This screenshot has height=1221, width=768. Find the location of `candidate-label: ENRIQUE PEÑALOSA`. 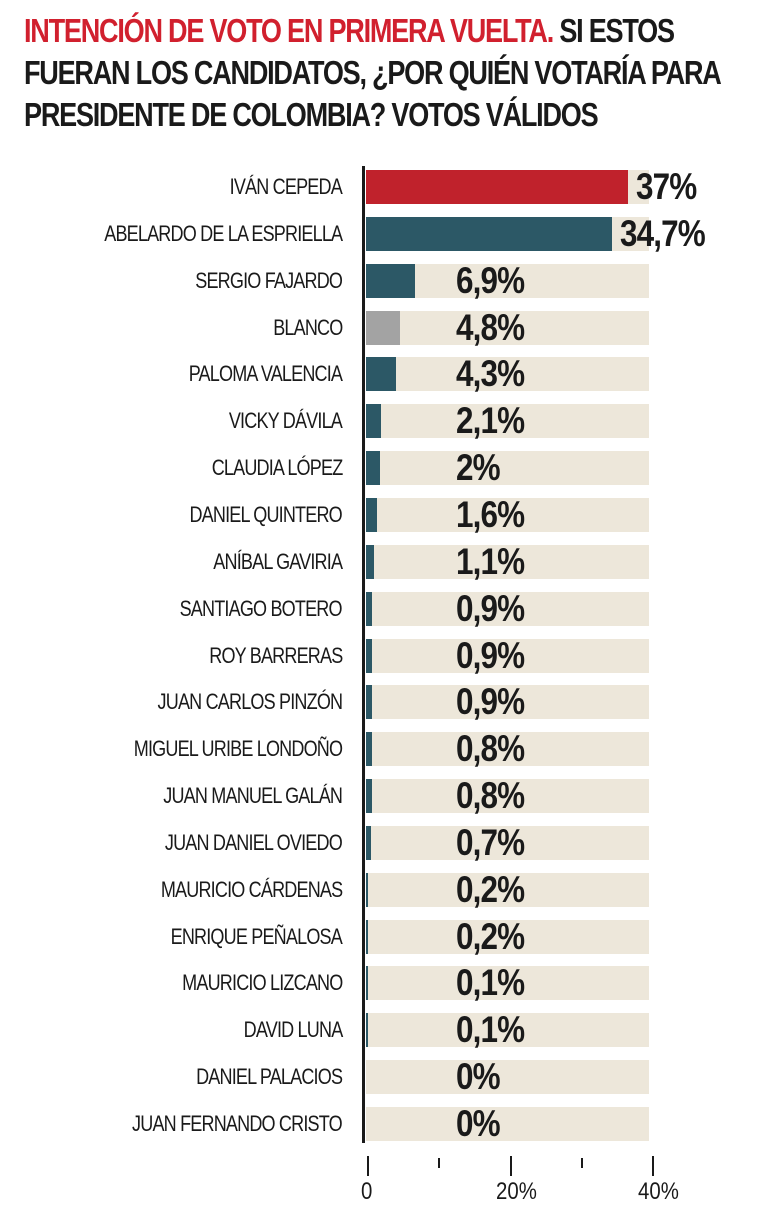

candidate-label: ENRIQUE PEÑALOSA is located at coordinates (256, 936).